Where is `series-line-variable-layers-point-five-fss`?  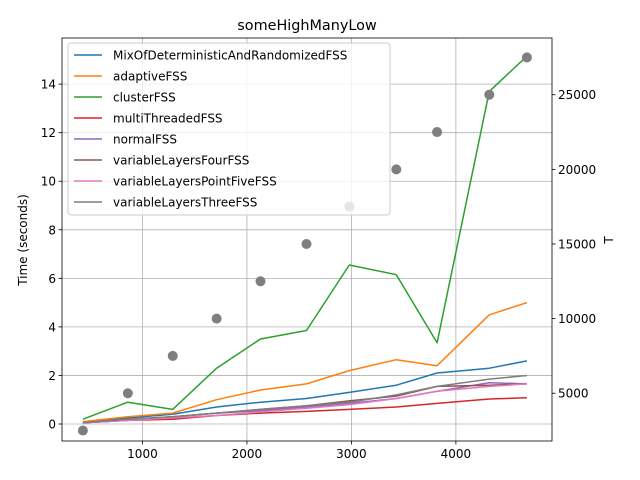 series-line-variable-layers-point-five-fss is located at coordinates (304, 403).